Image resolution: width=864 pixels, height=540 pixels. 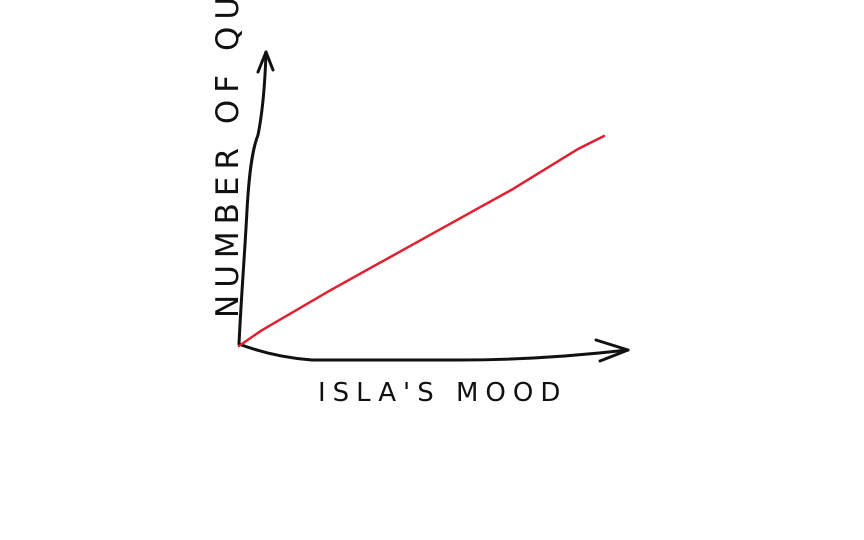 I want to click on x-axis-arrowhead, so click(x=612, y=350).